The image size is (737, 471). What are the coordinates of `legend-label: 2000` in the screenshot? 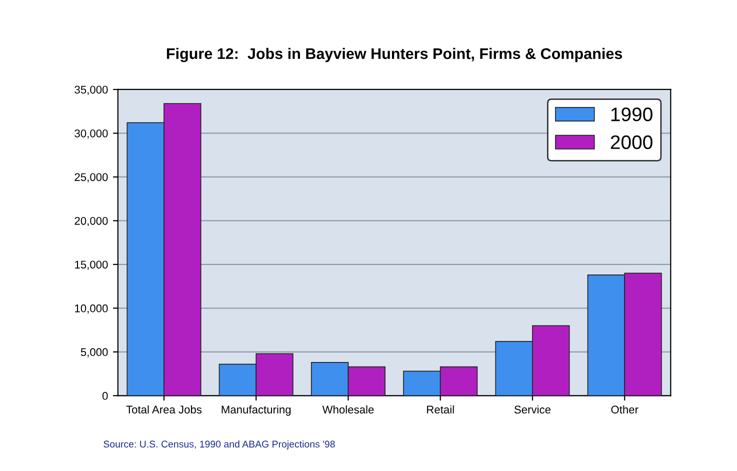 It's located at (631, 142).